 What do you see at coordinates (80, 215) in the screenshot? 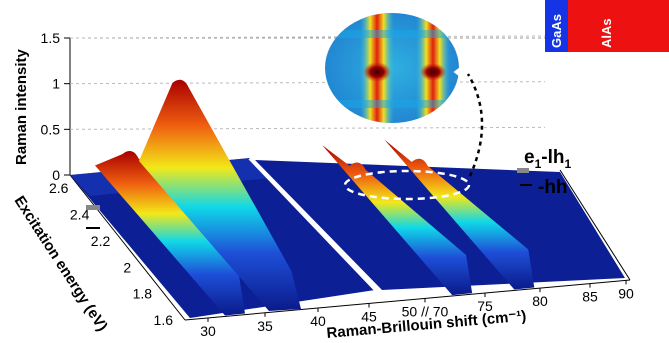
I see `y-tick-label: 2.4` at bounding box center [80, 215].